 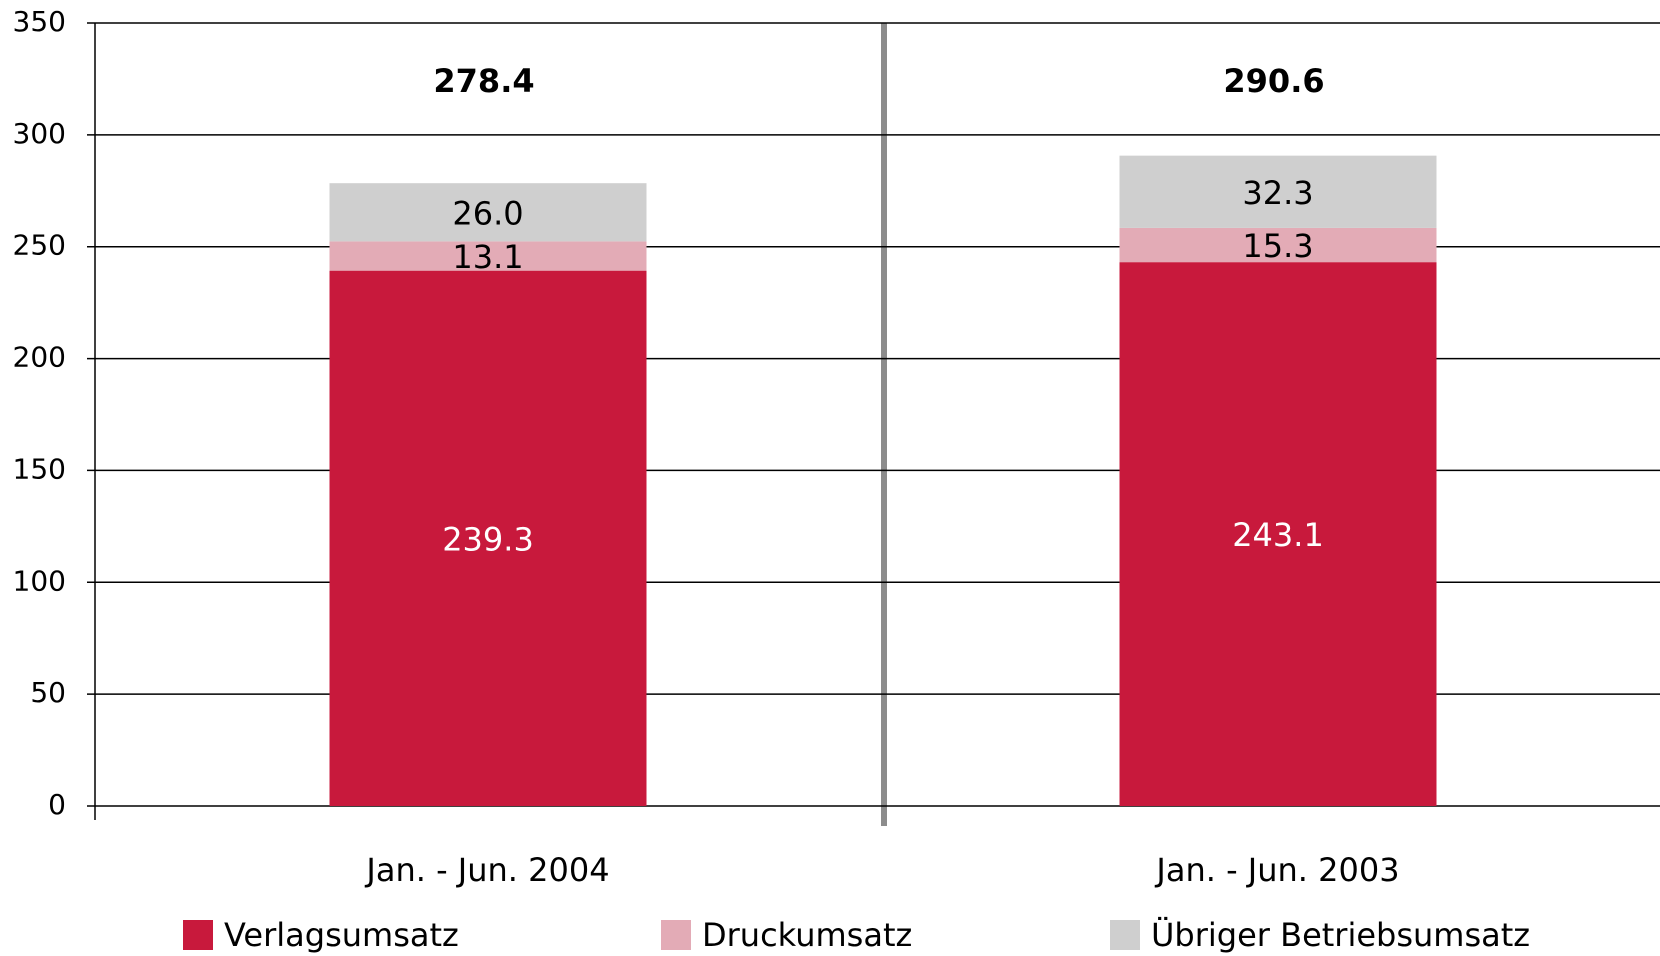 What do you see at coordinates (39, 21) in the screenshot?
I see `y-tick-label: 350` at bounding box center [39, 21].